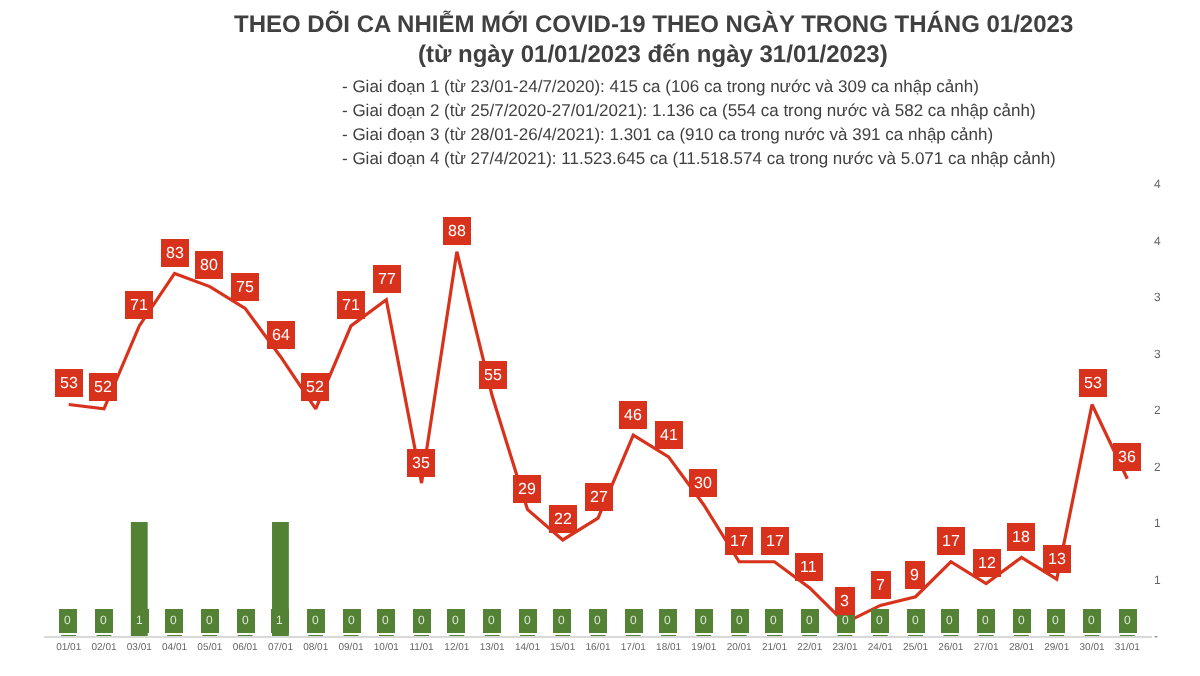  I want to click on data-label: 3, so click(845, 601).